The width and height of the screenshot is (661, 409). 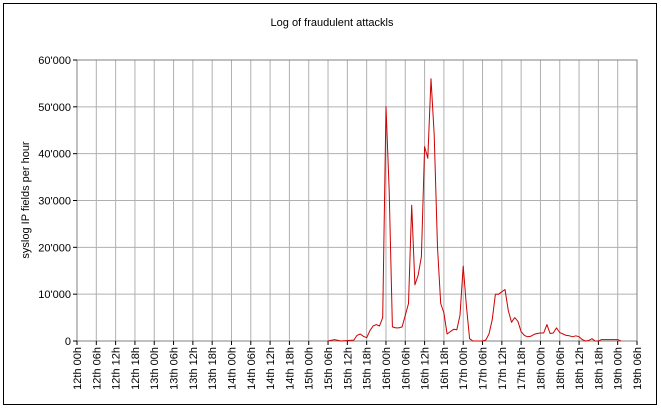 What do you see at coordinates (310, 368) in the screenshot?
I see `x-tick-label: 15th 00h` at bounding box center [310, 368].